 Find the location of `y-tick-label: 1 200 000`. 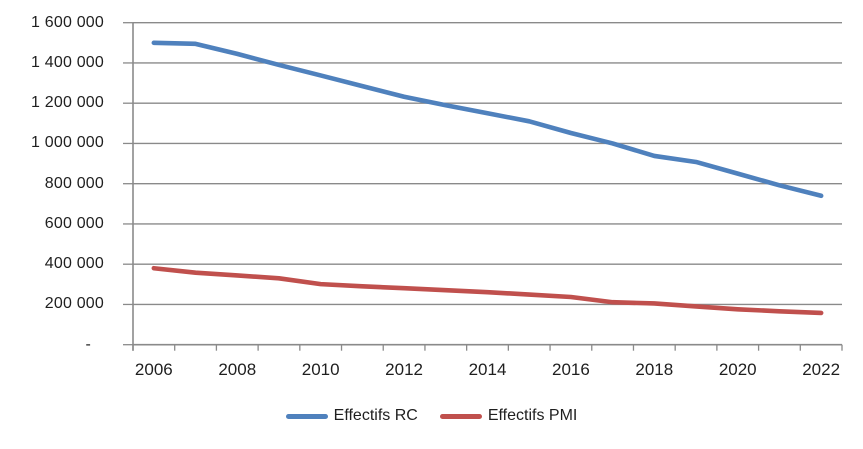

y-tick-label: 1 200 000 is located at coordinates (67, 103).